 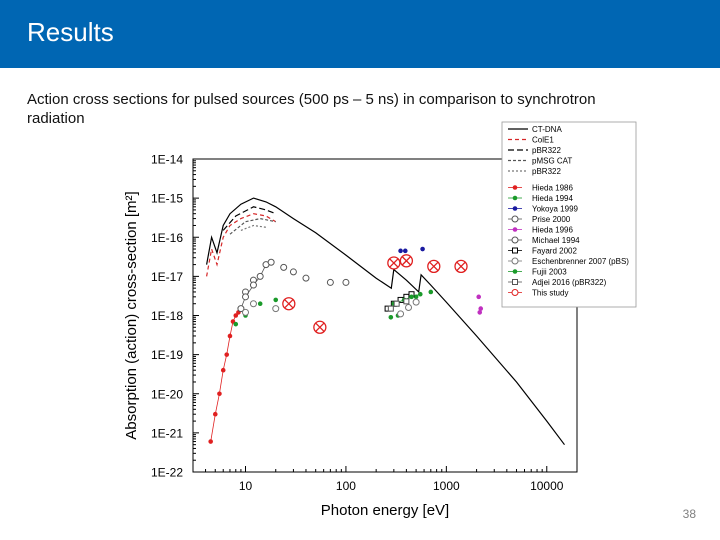 I want to click on legend-label: Adjei 2016 (pBR322), so click(x=569, y=282).